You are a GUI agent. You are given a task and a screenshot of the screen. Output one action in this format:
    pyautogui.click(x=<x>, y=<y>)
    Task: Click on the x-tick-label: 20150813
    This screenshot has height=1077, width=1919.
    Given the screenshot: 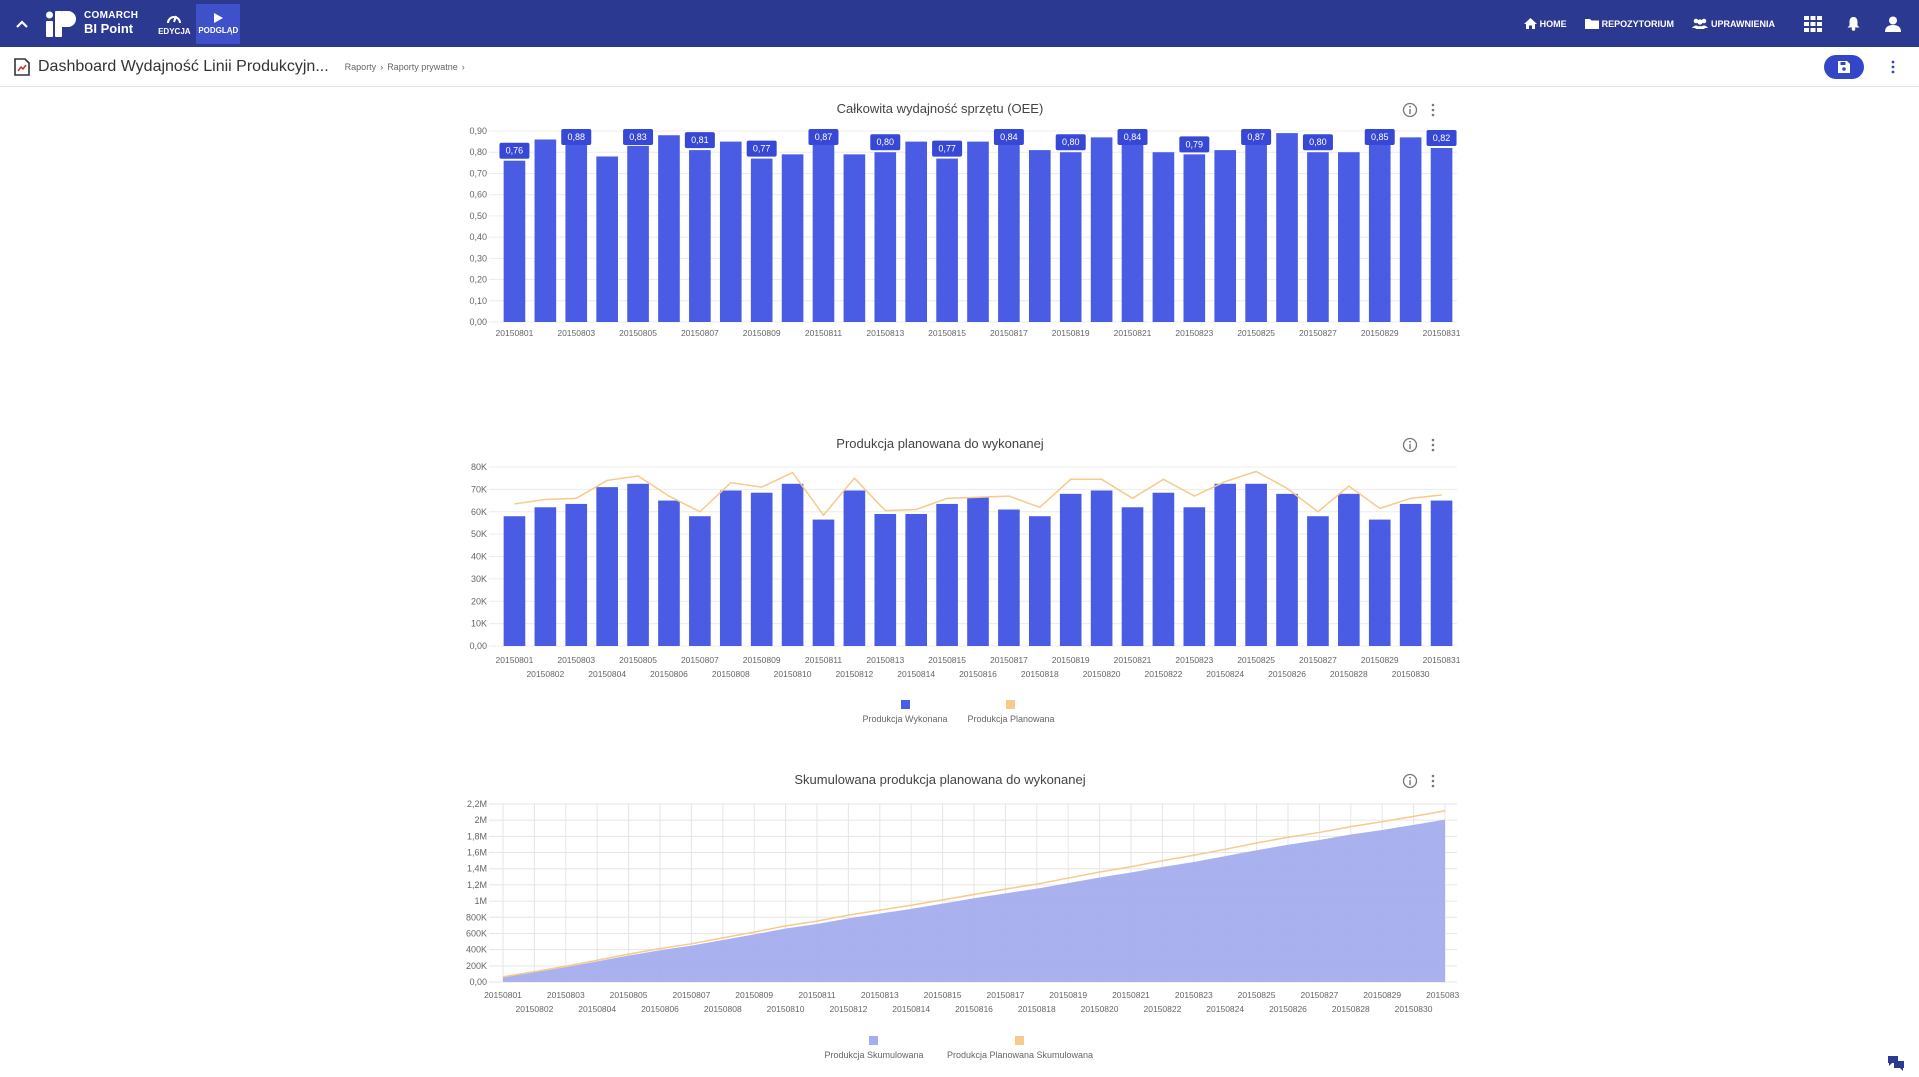 What is the action you would take?
    pyautogui.click(x=885, y=660)
    